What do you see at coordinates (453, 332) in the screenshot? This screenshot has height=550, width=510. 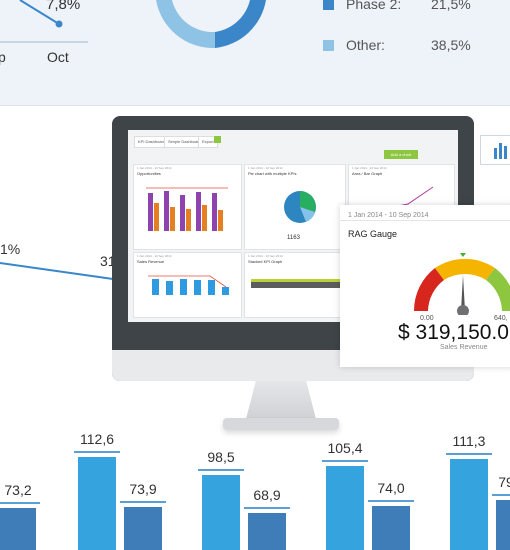 I see `rag-value: $ 319,150.0` at bounding box center [453, 332].